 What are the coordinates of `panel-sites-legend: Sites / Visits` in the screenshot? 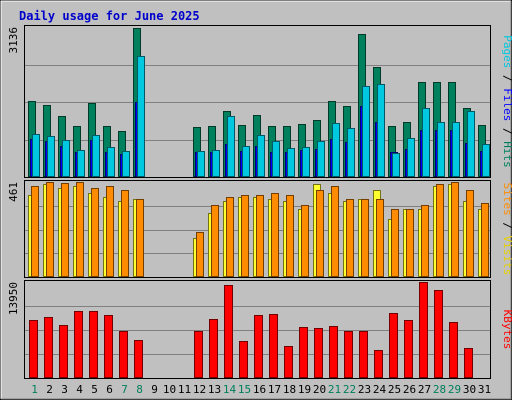 It's located at (506, 229).